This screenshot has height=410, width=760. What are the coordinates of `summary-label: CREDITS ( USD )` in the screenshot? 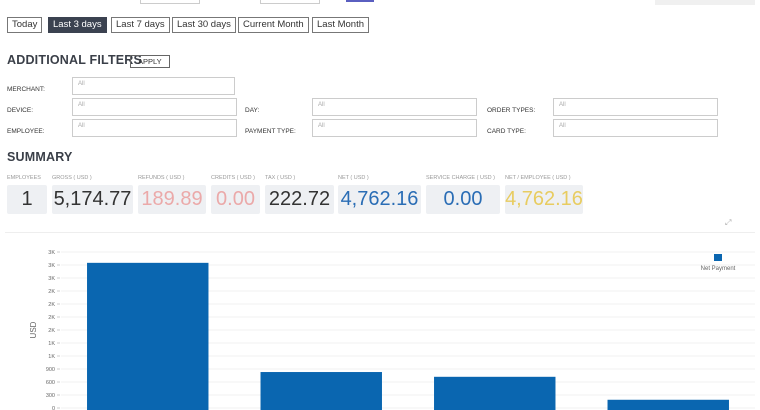 It's located at (233, 178).